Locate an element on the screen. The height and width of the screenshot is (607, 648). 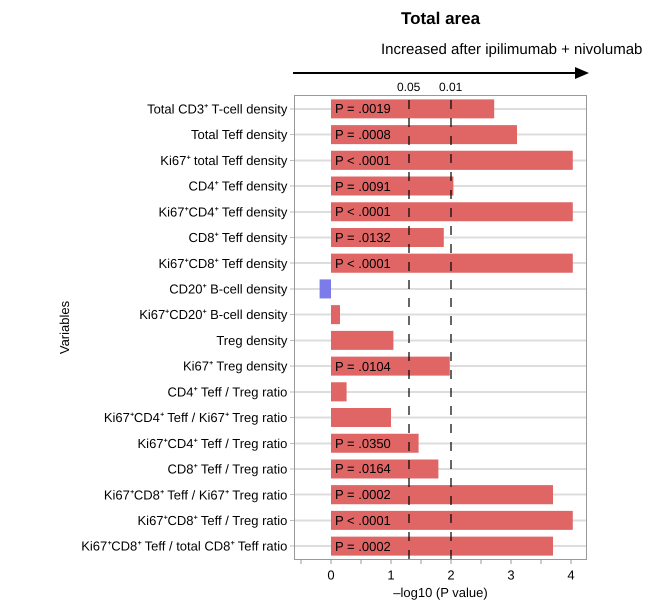
text: 0.01 is located at coordinates (451, 87).